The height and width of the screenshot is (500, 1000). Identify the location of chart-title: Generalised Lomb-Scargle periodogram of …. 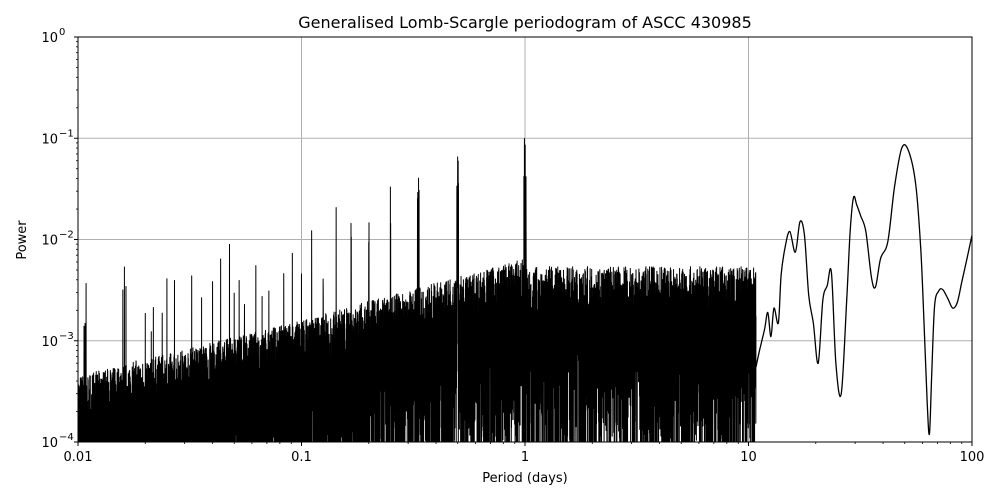
(525, 22).